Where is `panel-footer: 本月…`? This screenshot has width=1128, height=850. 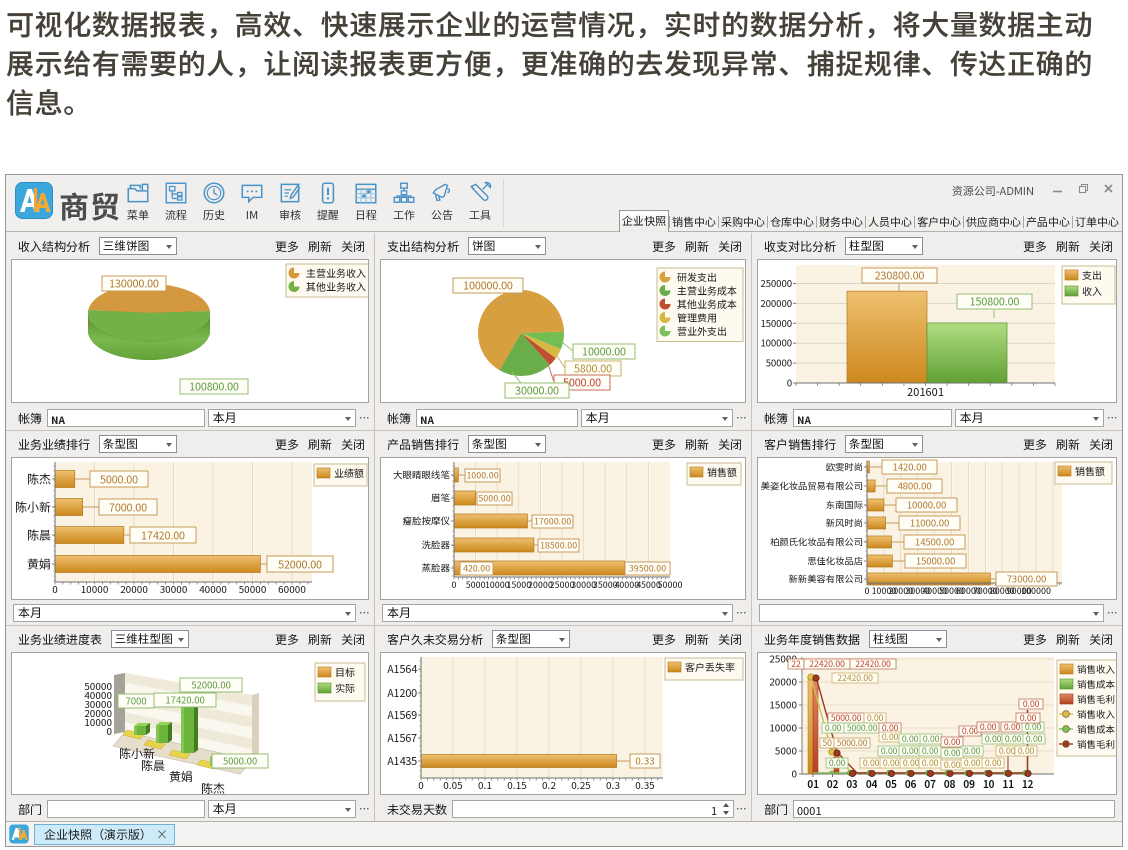 panel-footer: 本月… is located at coordinates (190, 613).